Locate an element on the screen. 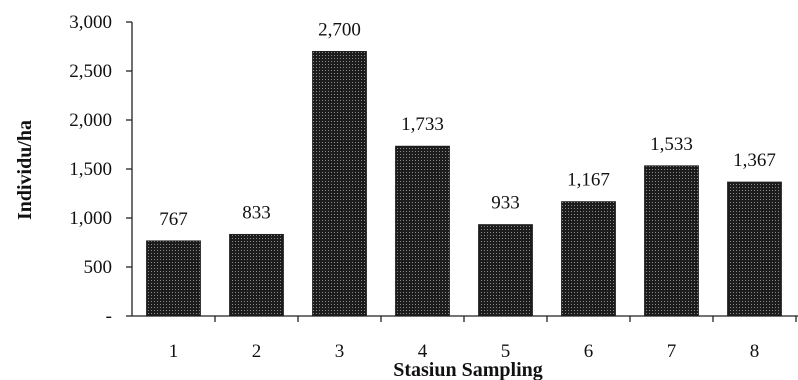 This screenshot has width=798, height=380. data-label: 2,700 is located at coordinates (339, 29).